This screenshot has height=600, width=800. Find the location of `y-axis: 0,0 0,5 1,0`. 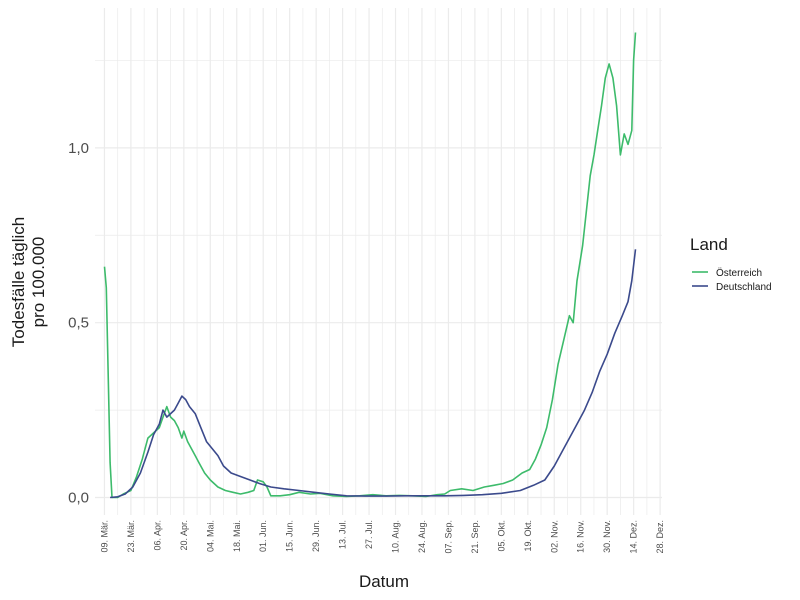

y-axis: 0,0 0,5 1,0 is located at coordinates (78, 323).